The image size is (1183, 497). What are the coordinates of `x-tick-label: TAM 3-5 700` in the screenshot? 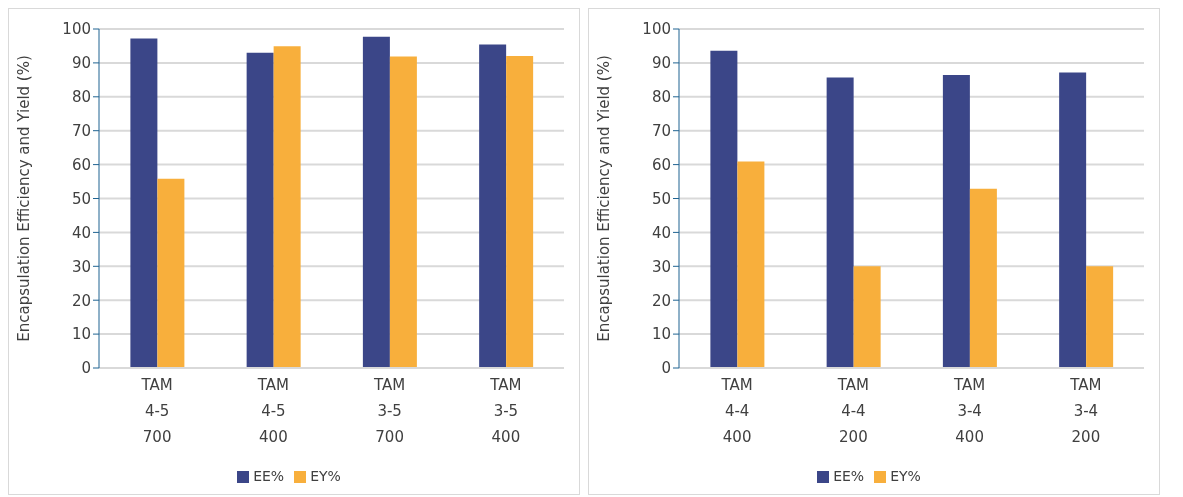 It's located at (389, 411).